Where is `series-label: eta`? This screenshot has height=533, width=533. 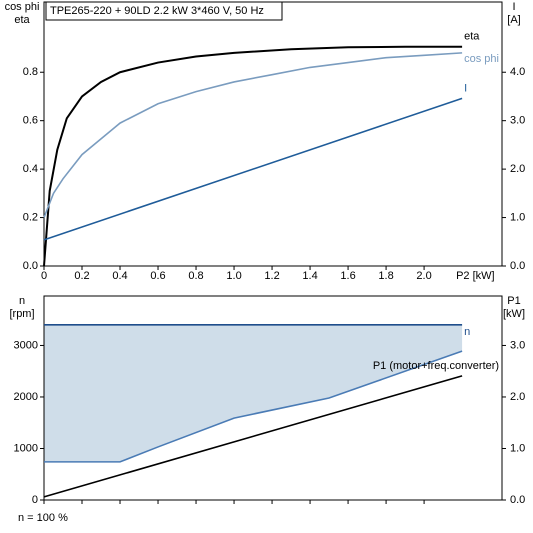
series-label: eta is located at coordinates (472, 37).